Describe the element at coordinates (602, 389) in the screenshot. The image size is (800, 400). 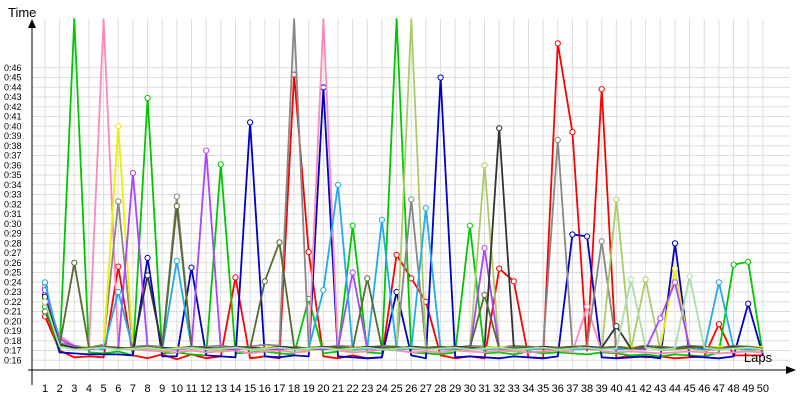
I see `x-tick-label: 39` at that location.